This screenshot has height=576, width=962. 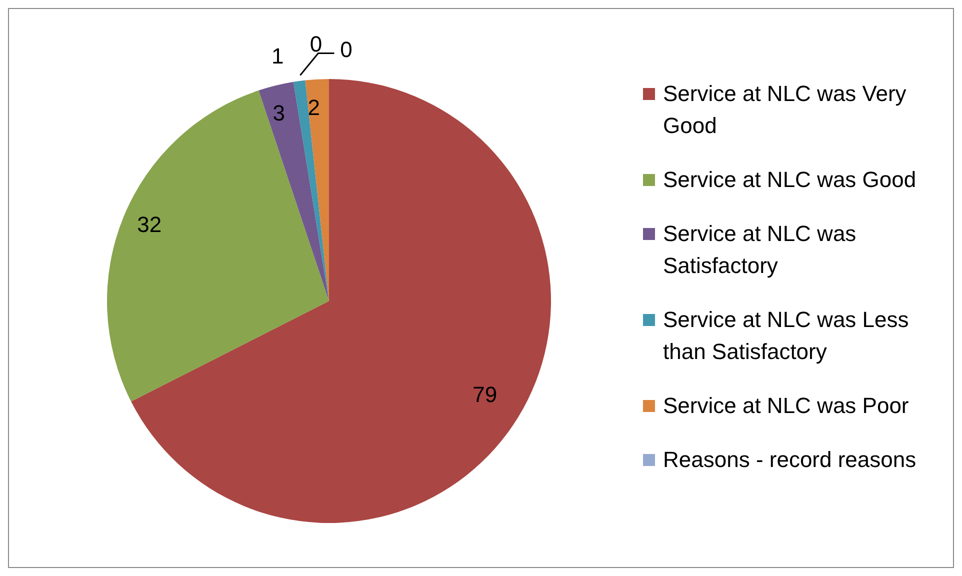 What do you see at coordinates (760, 250) in the screenshot?
I see `legend-label: Service at NLC was Satisfactory` at bounding box center [760, 250].